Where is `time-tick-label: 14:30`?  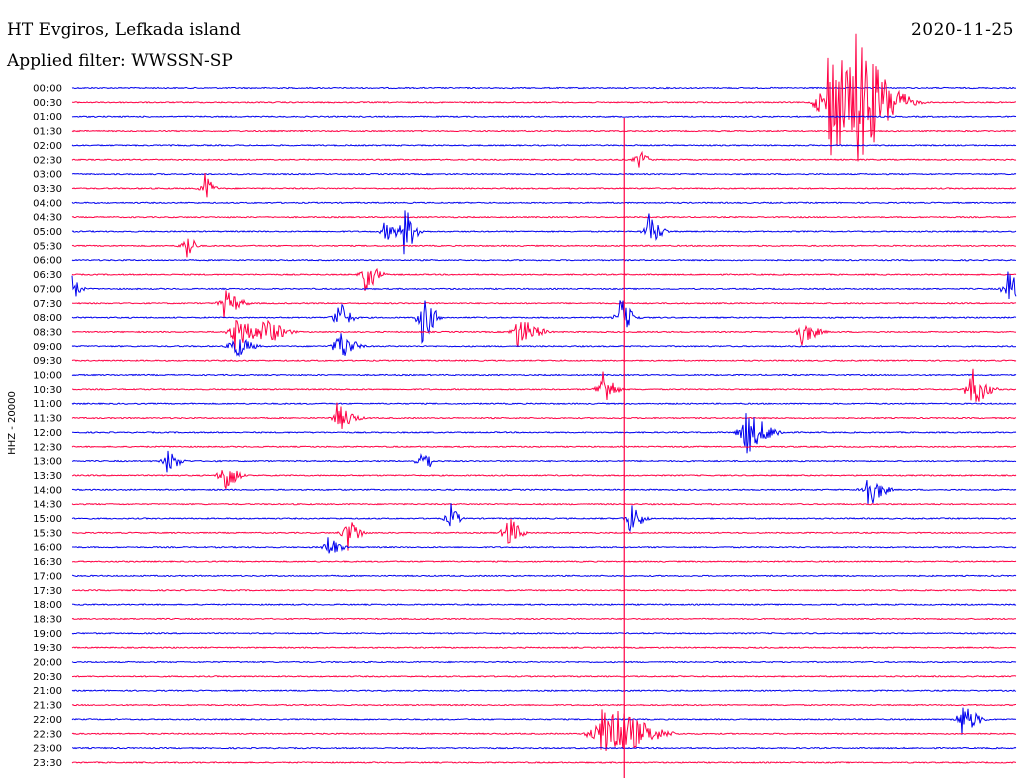 time-tick-label: 14:30 is located at coordinates (47, 505).